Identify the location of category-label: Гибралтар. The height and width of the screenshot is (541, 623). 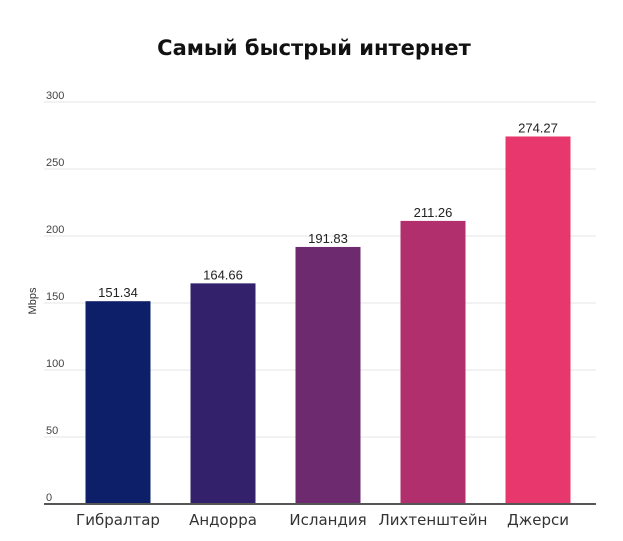
(118, 520).